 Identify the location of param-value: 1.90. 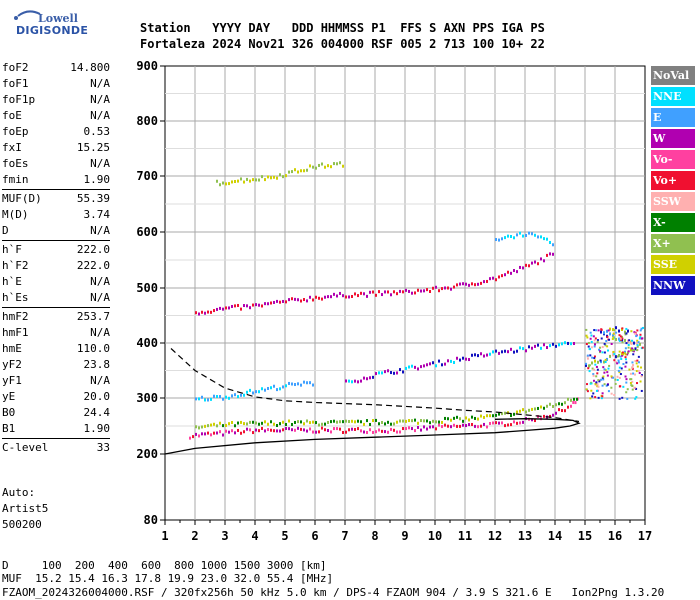
(97, 179).